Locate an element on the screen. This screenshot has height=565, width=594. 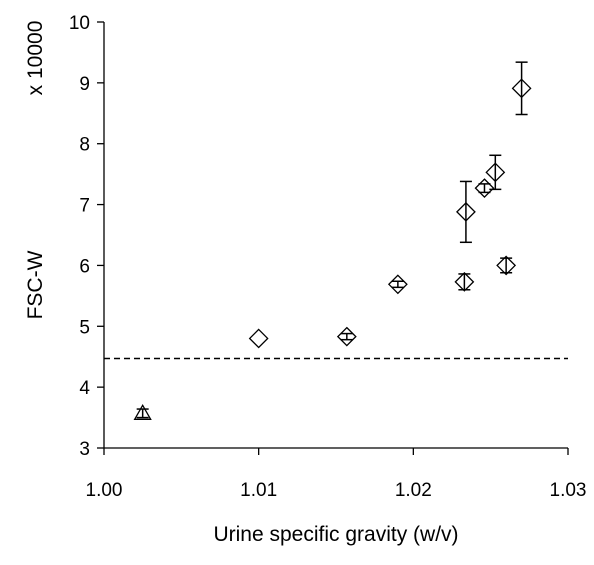
y-tick-label: 8 is located at coordinates (84, 145).